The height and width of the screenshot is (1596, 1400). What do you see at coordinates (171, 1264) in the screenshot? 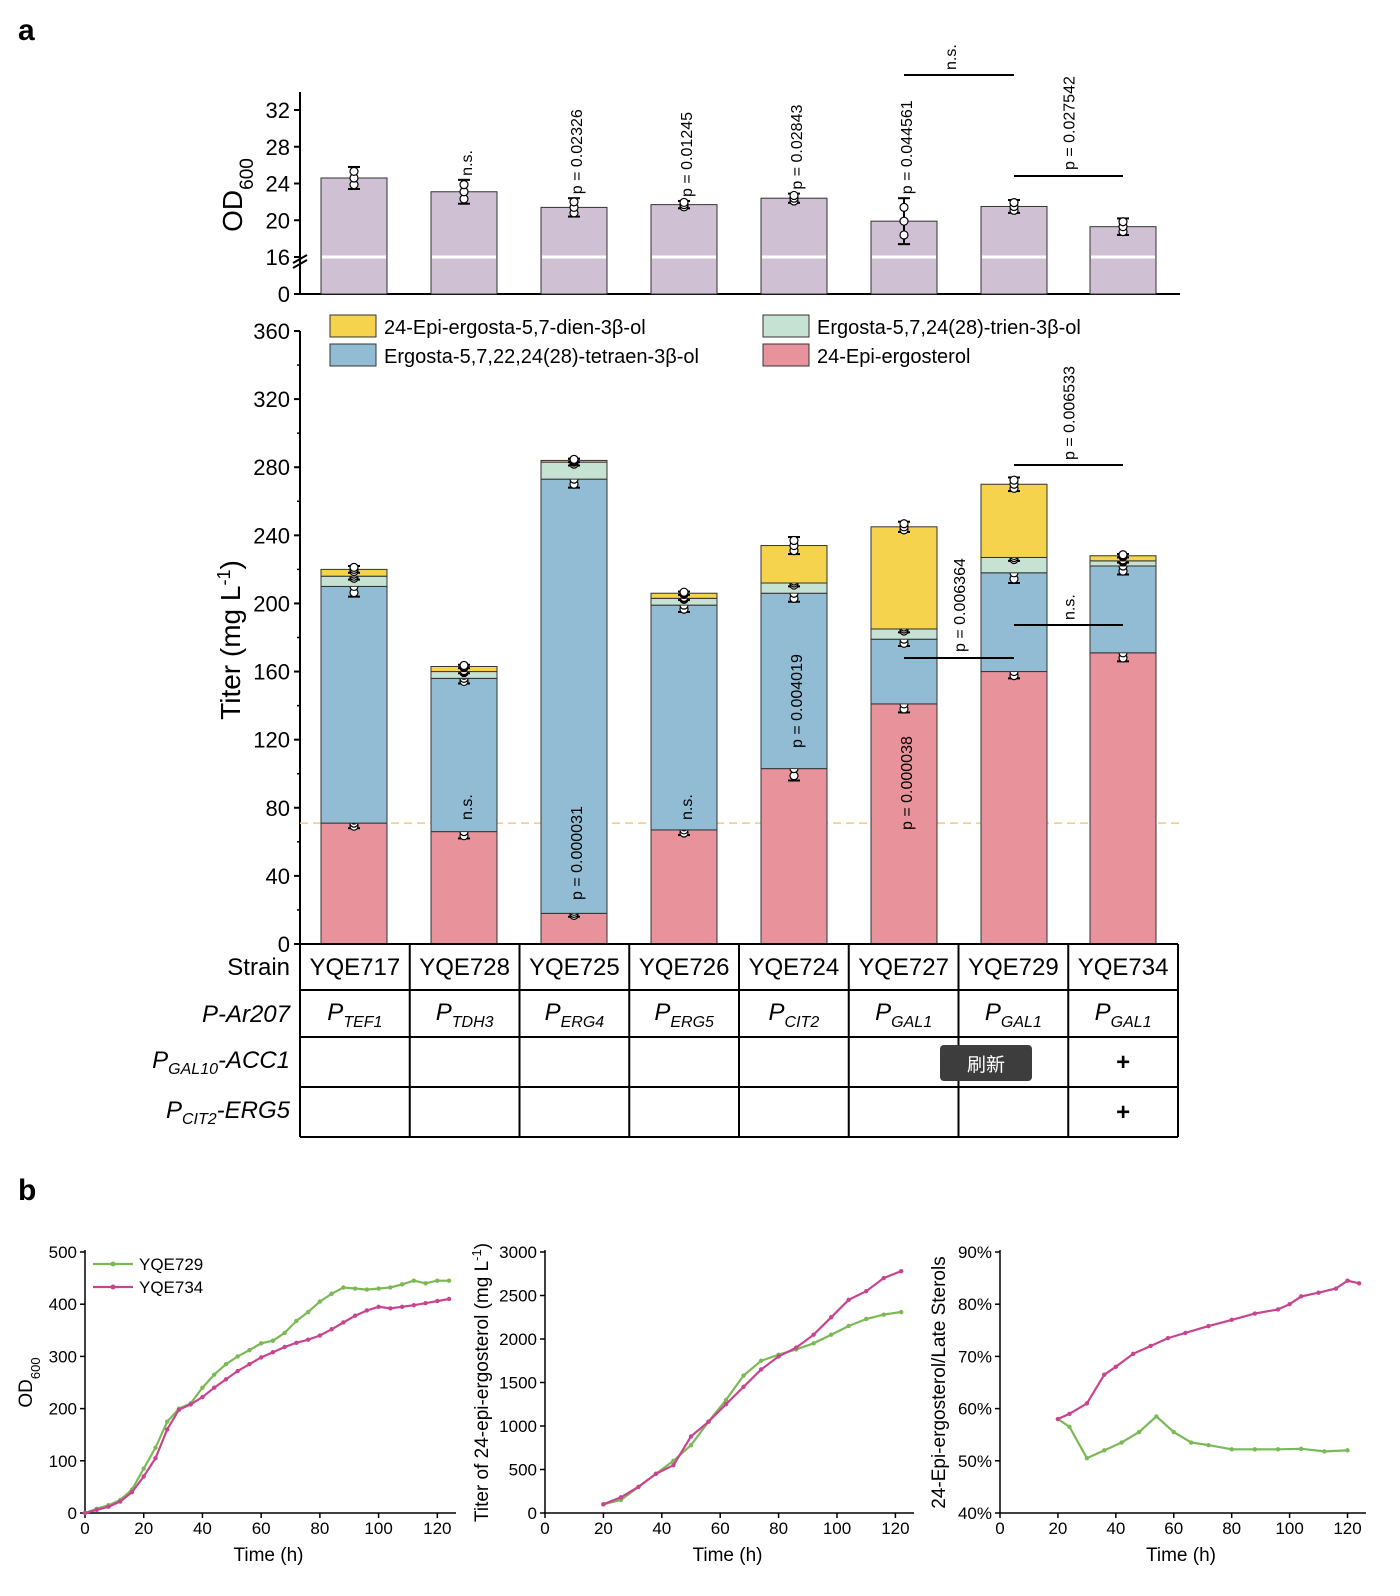
I see `line1-legend-label: YQE729` at bounding box center [171, 1264].